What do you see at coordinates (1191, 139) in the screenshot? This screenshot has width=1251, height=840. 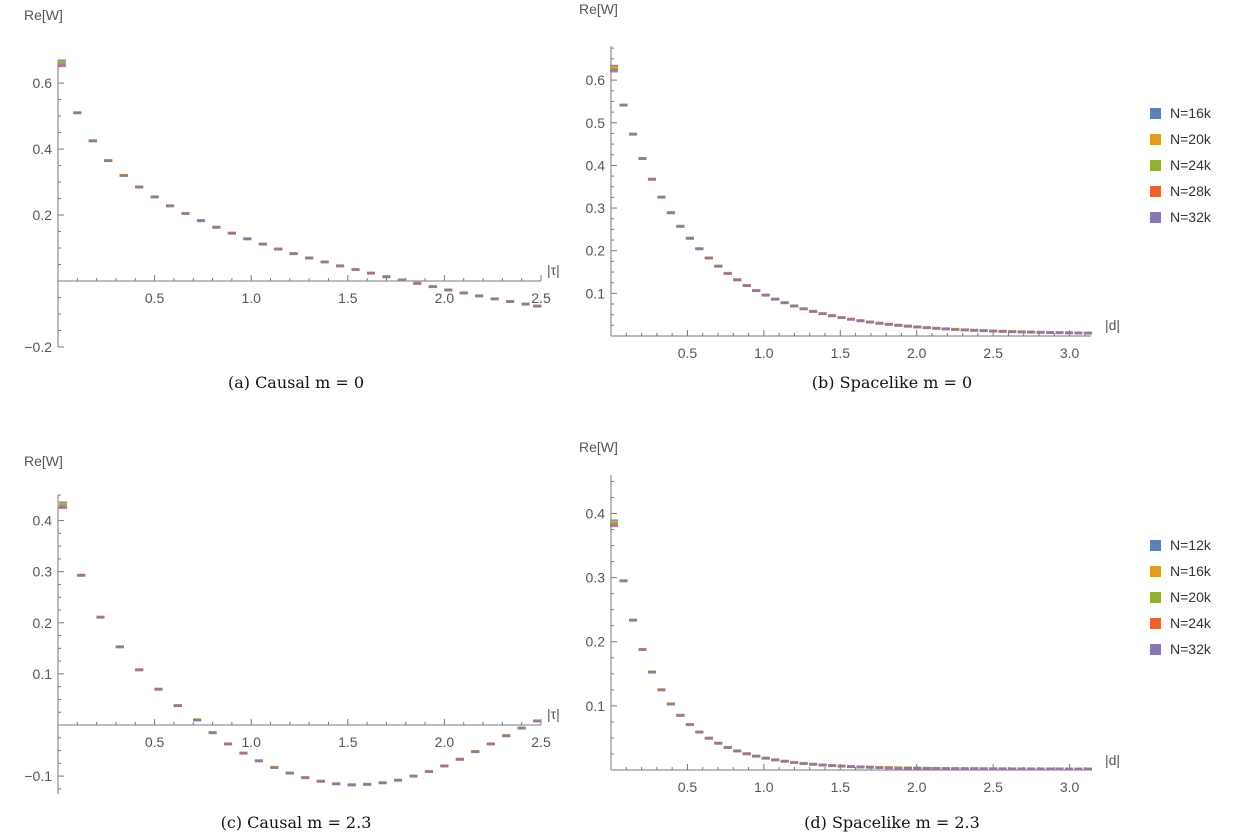 I see `legend-label: N=20k` at bounding box center [1191, 139].